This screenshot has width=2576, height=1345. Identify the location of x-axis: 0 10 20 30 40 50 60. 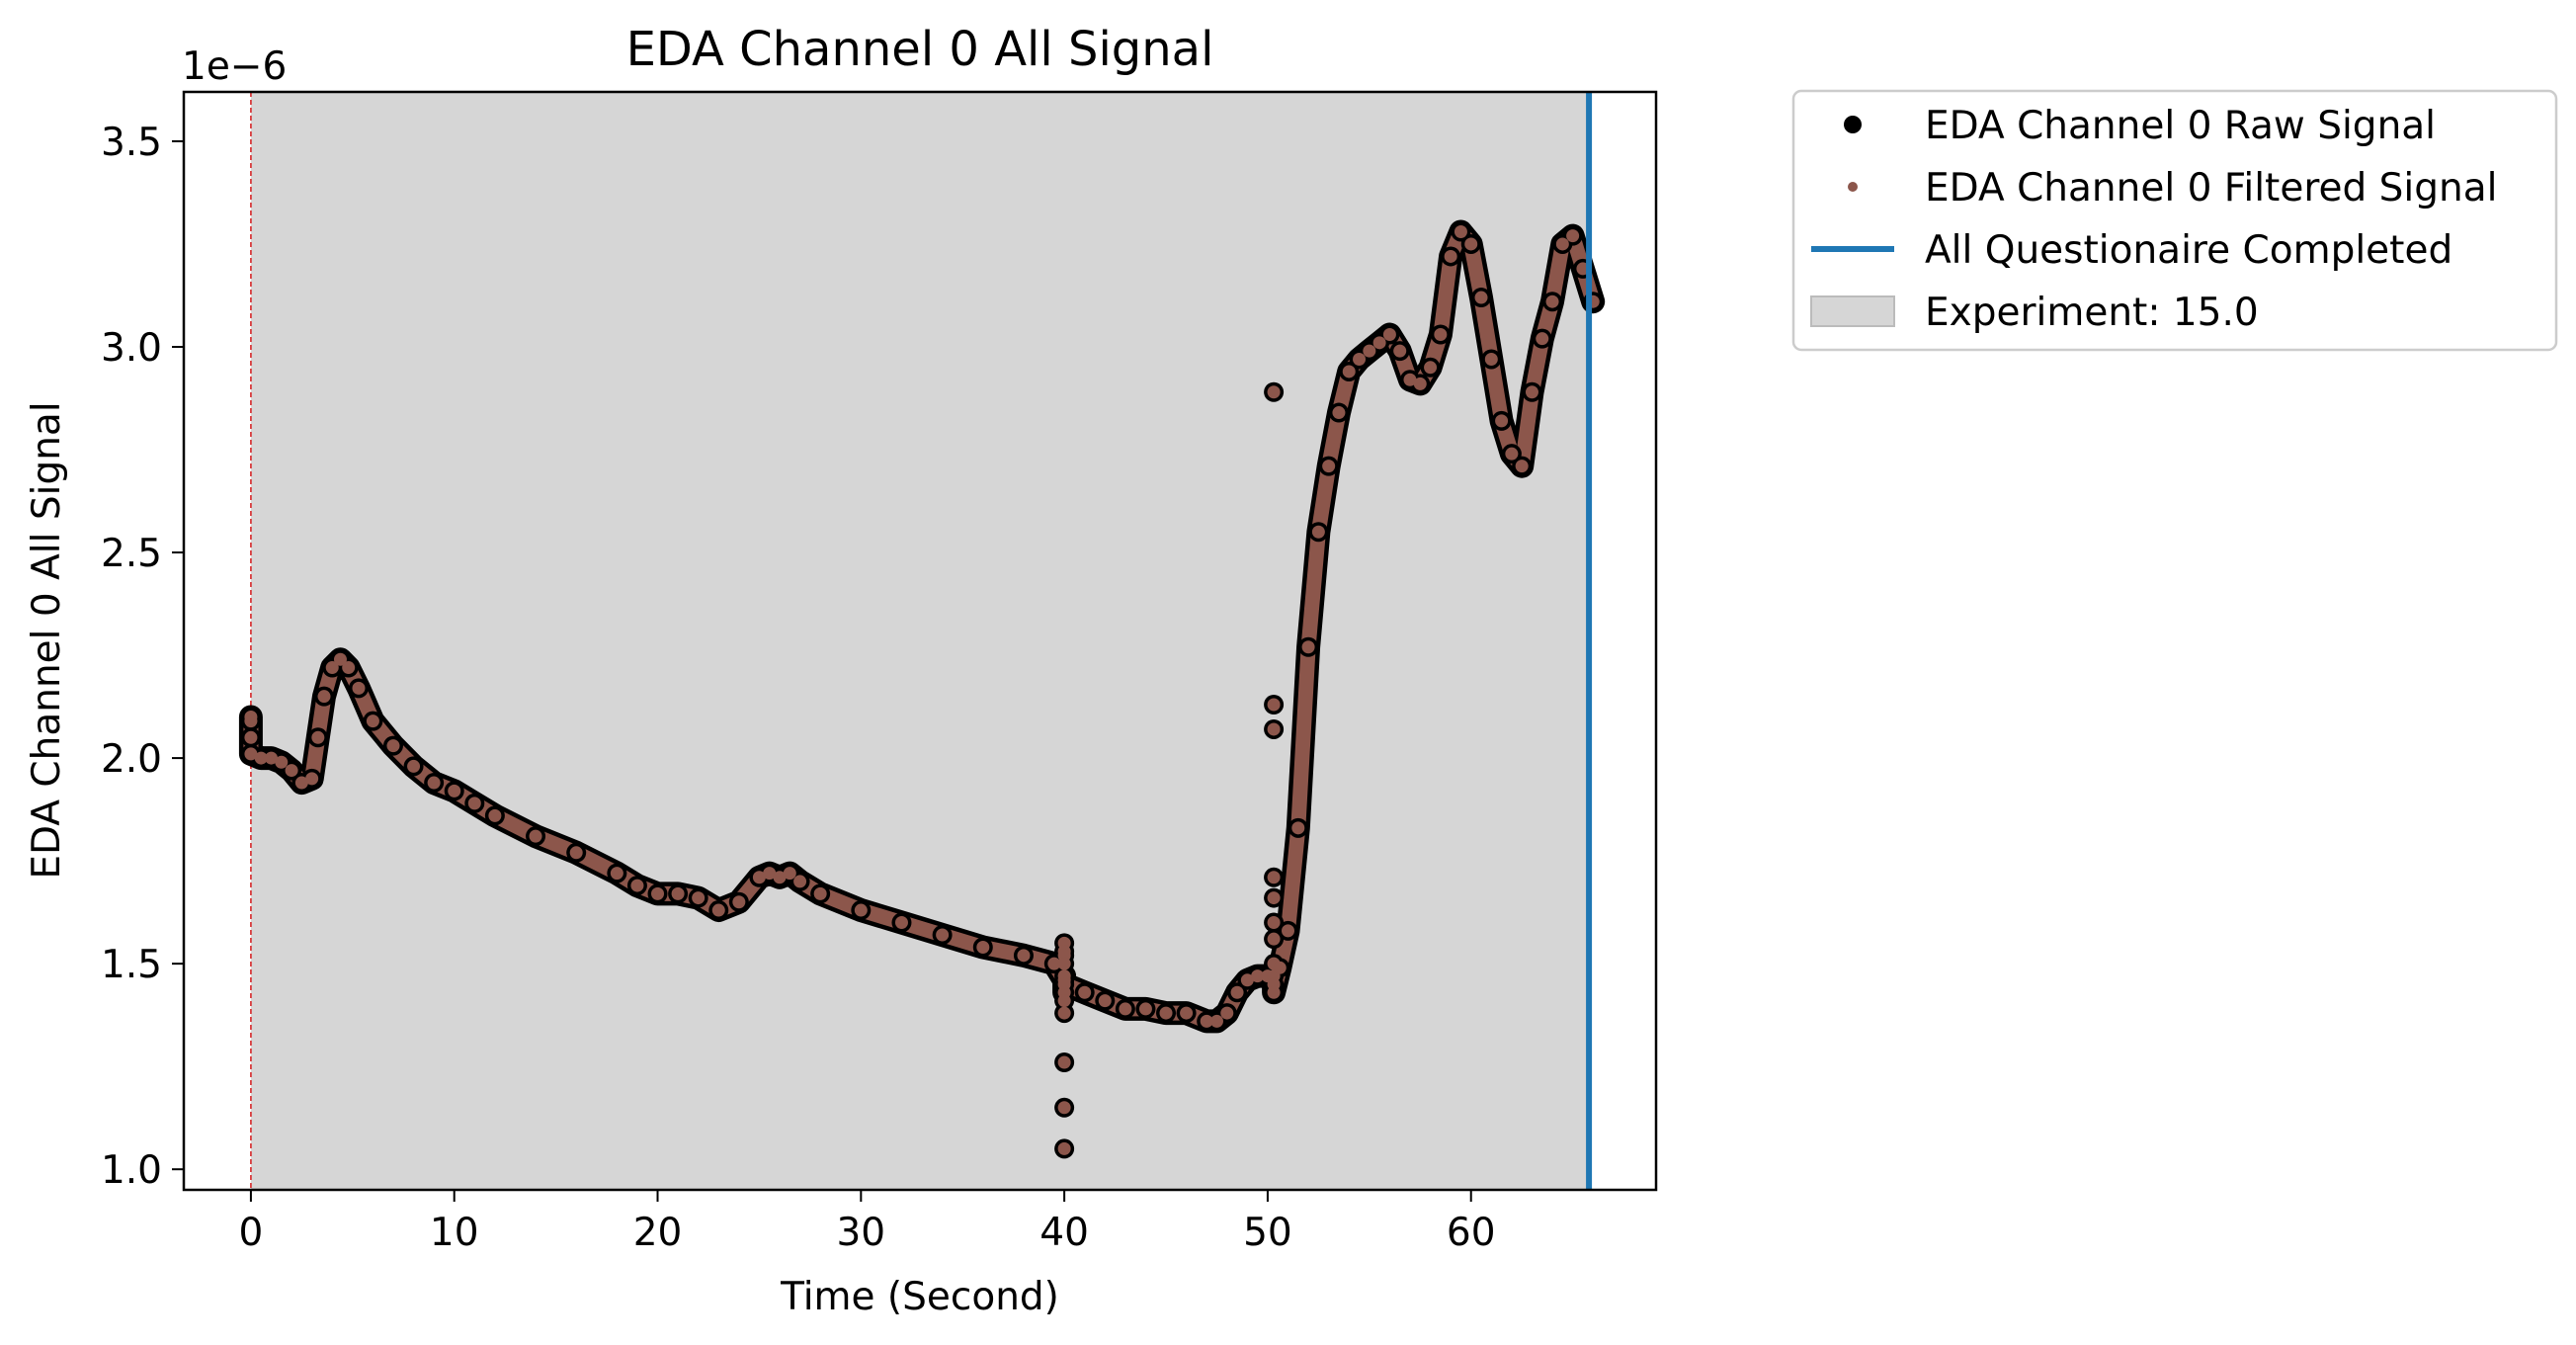
(867, 1222).